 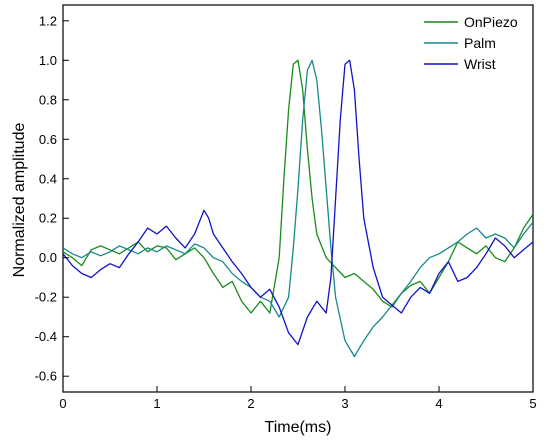 What do you see at coordinates (46, 297) in the screenshot?
I see `y-tick-label: -0.2` at bounding box center [46, 297].